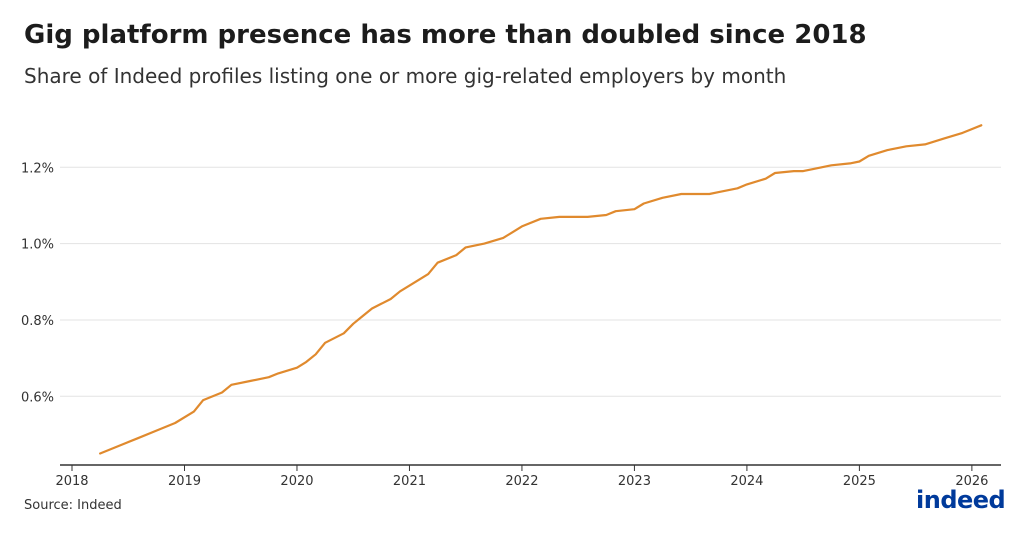  Describe the element at coordinates (37, 283) in the screenshot. I see `y-axis-tick-labels: 0.6% 0.8% 1.0% 1.2%` at that location.